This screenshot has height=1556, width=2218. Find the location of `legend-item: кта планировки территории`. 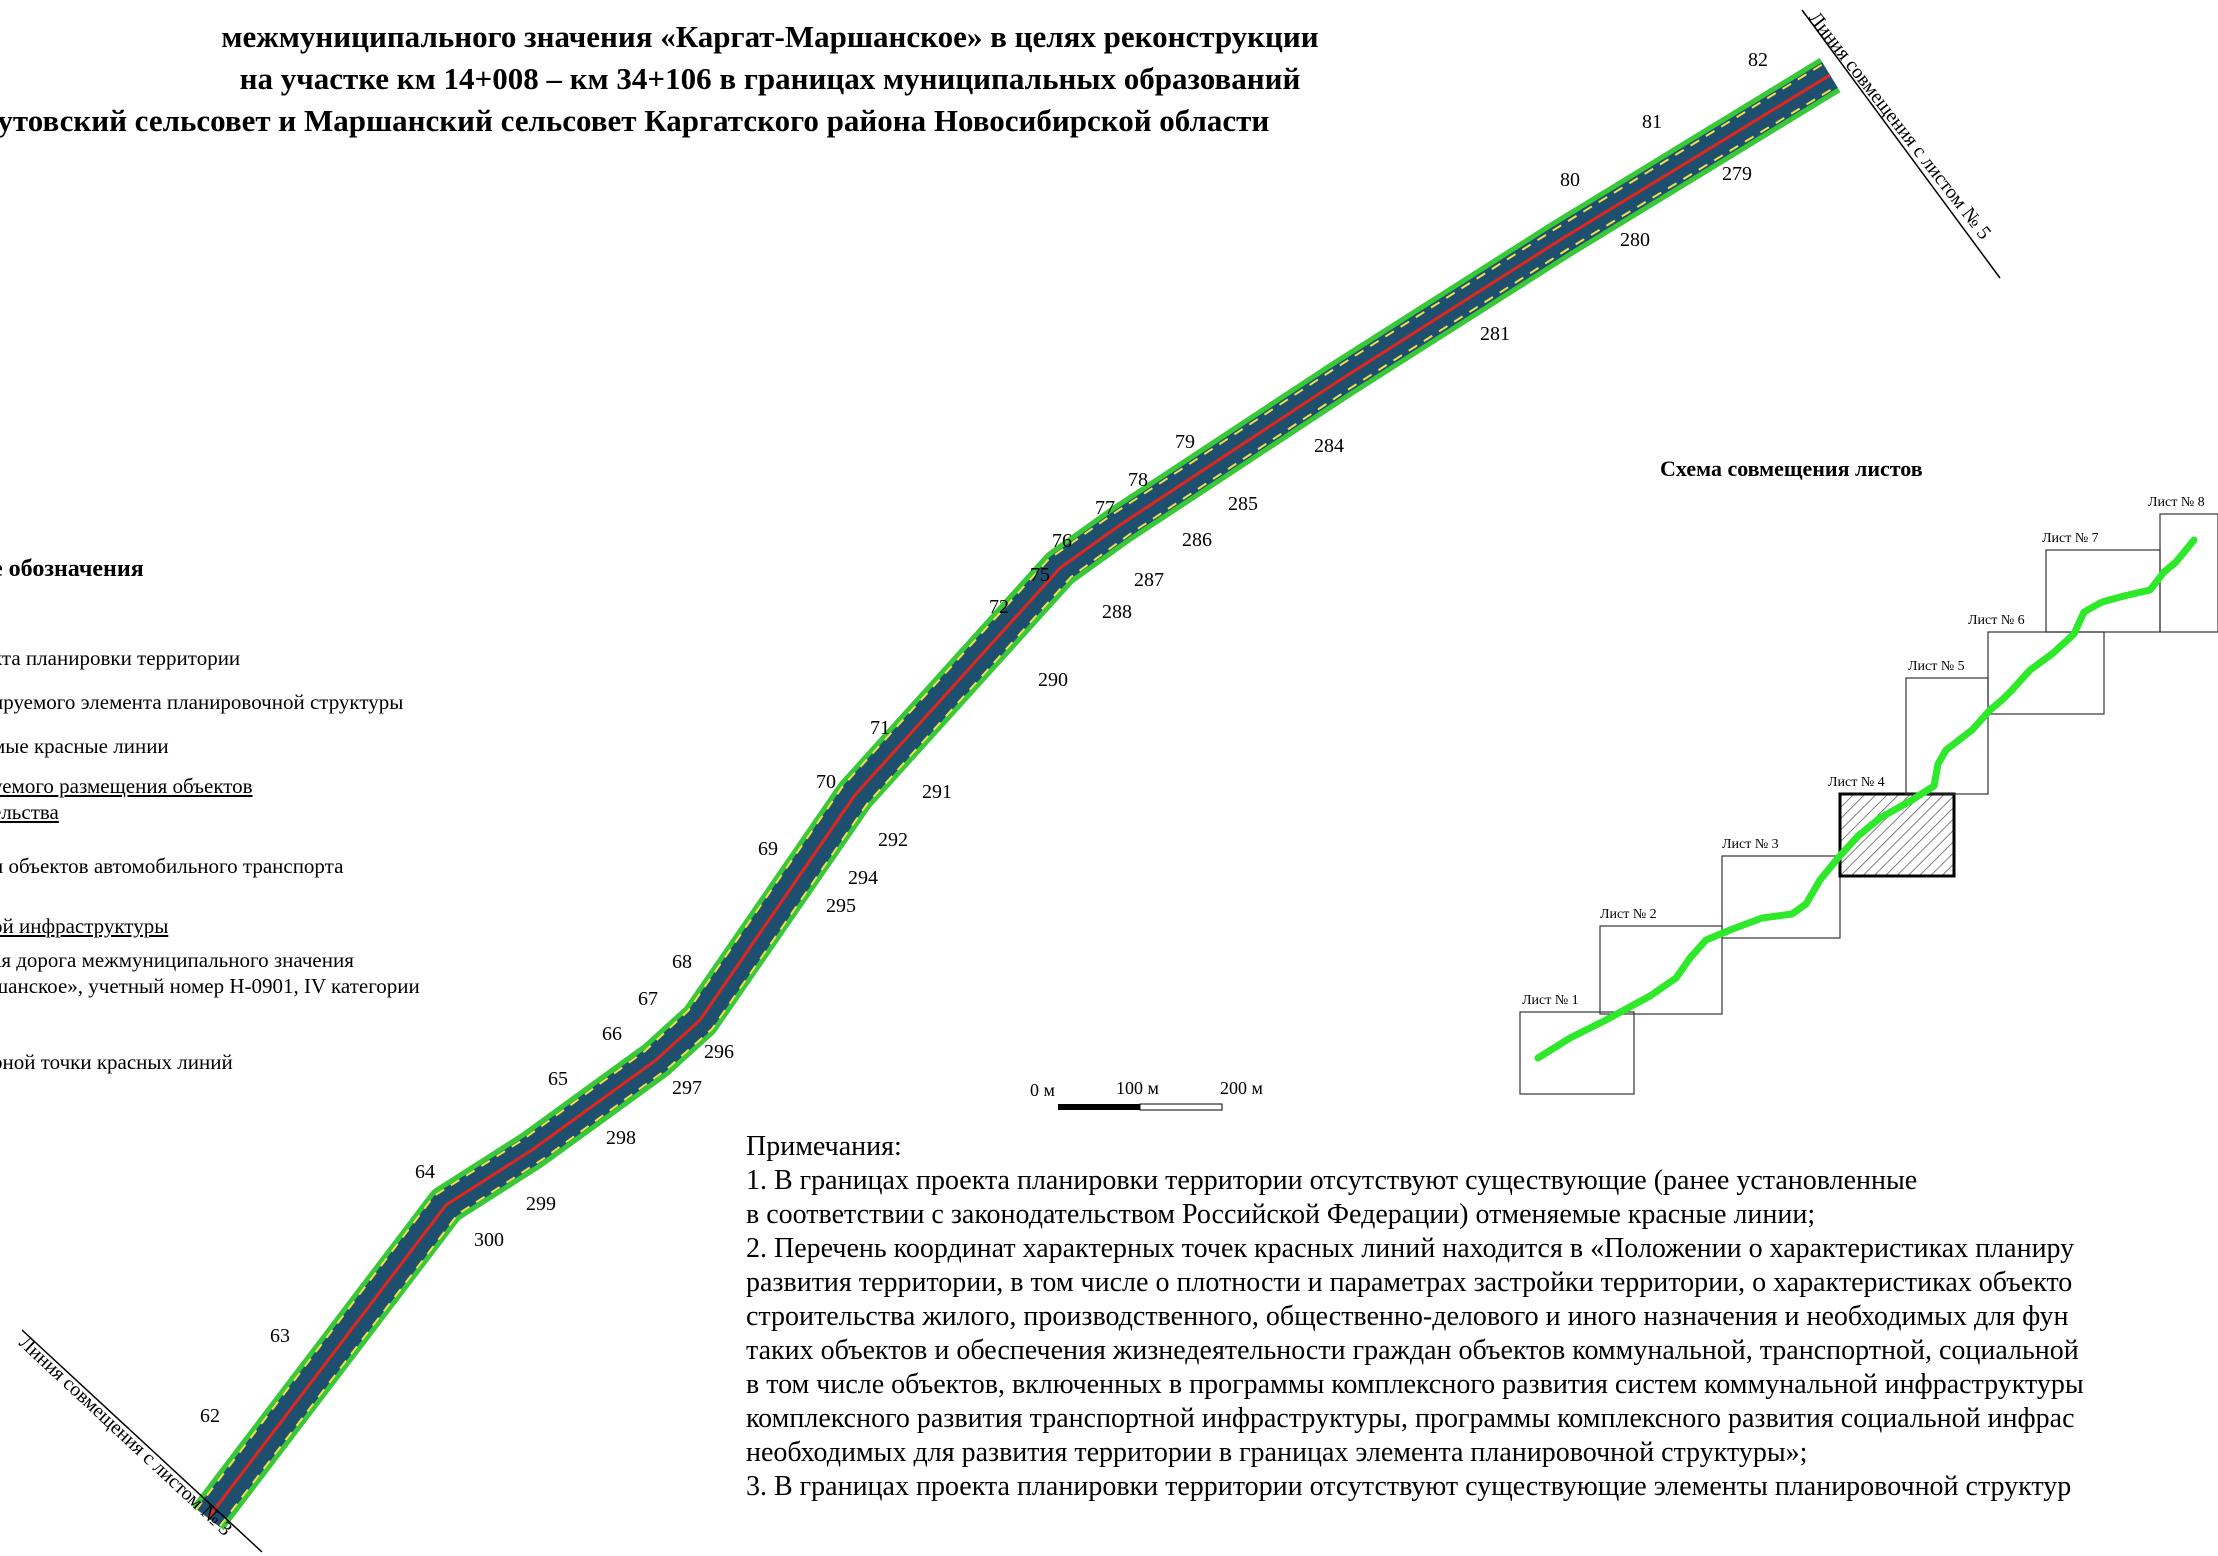

legend-item: кта планировки территории is located at coordinates (120, 658).